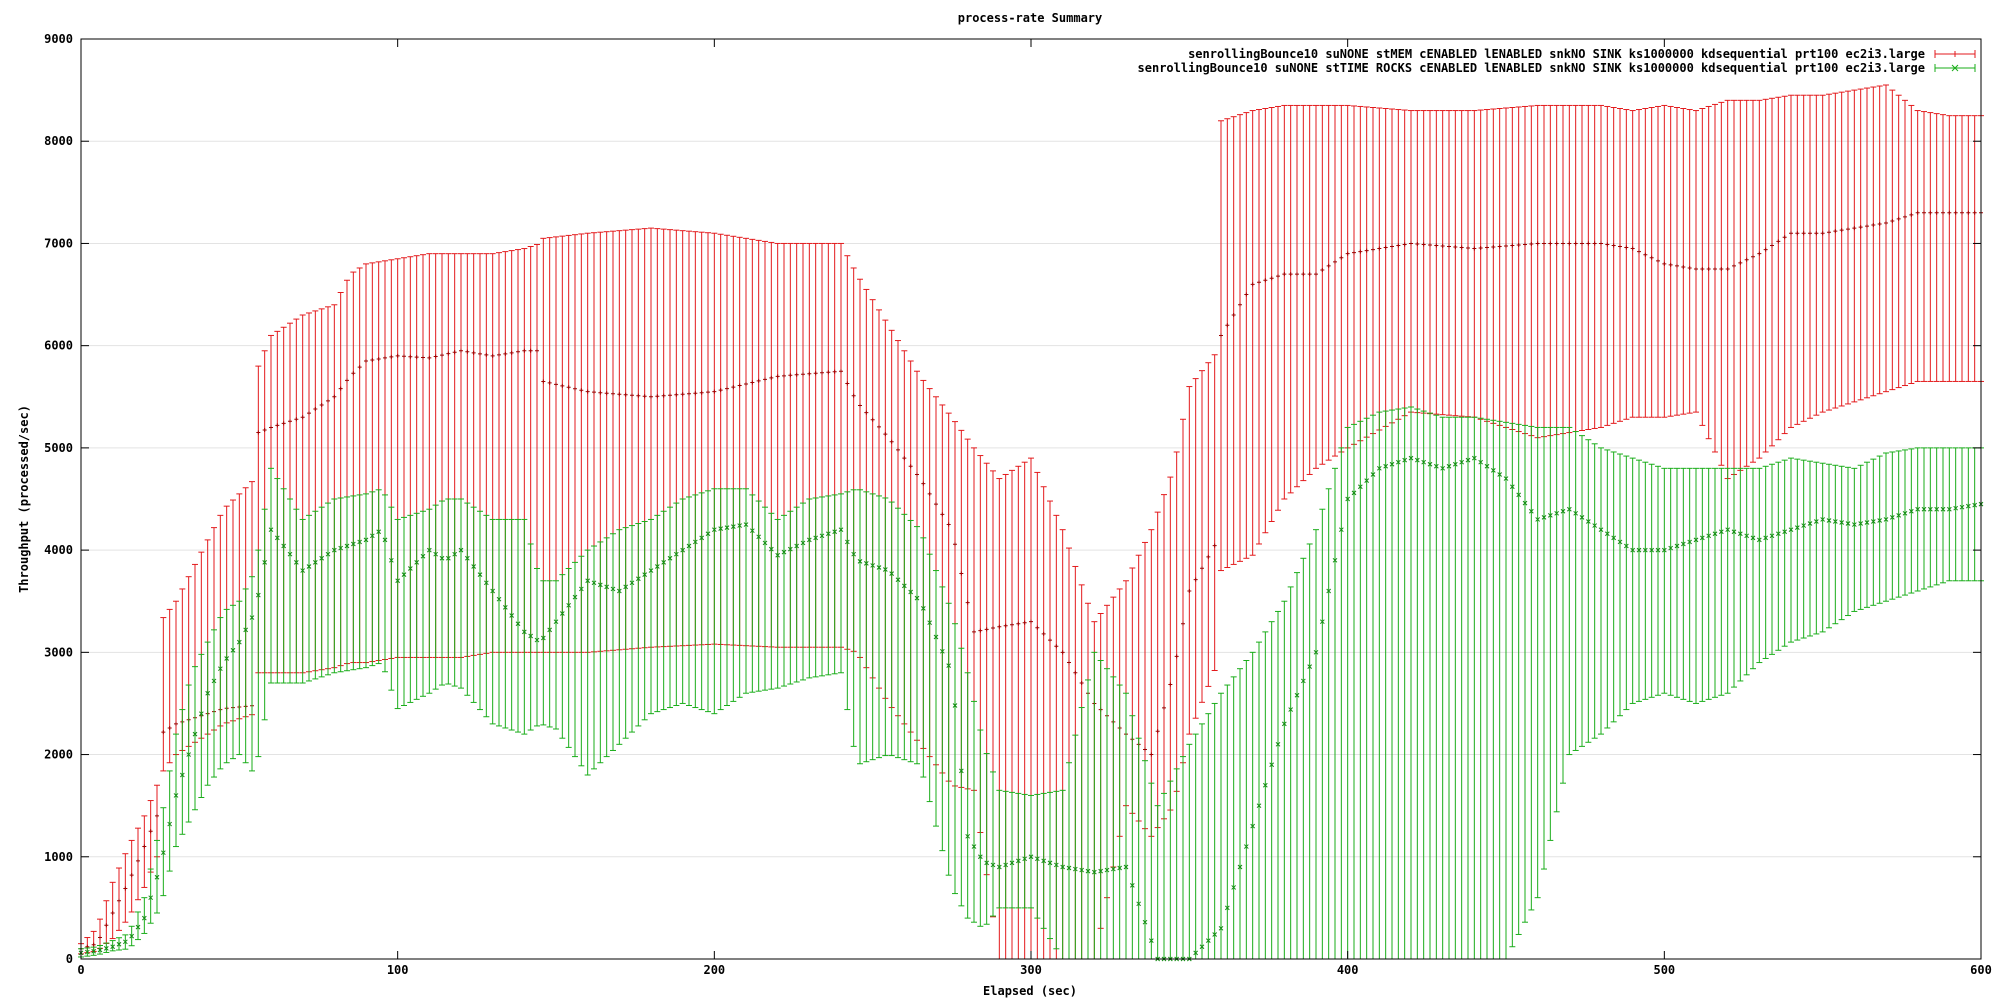  I want to click on y-tick-label: 1000, so click(58, 857).